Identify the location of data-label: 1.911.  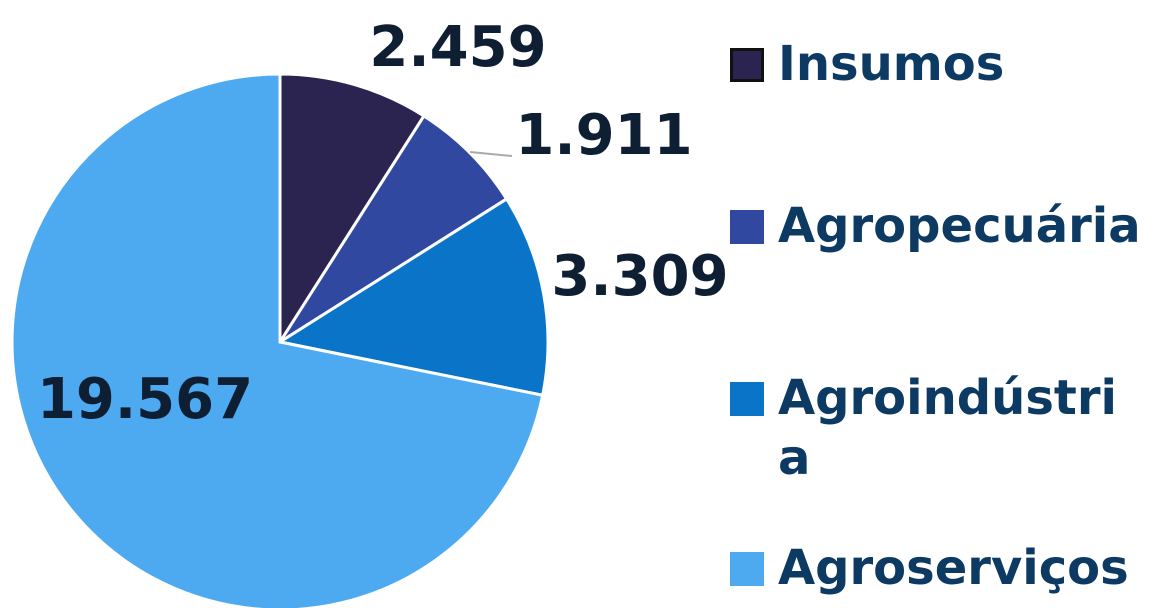
(603, 135).